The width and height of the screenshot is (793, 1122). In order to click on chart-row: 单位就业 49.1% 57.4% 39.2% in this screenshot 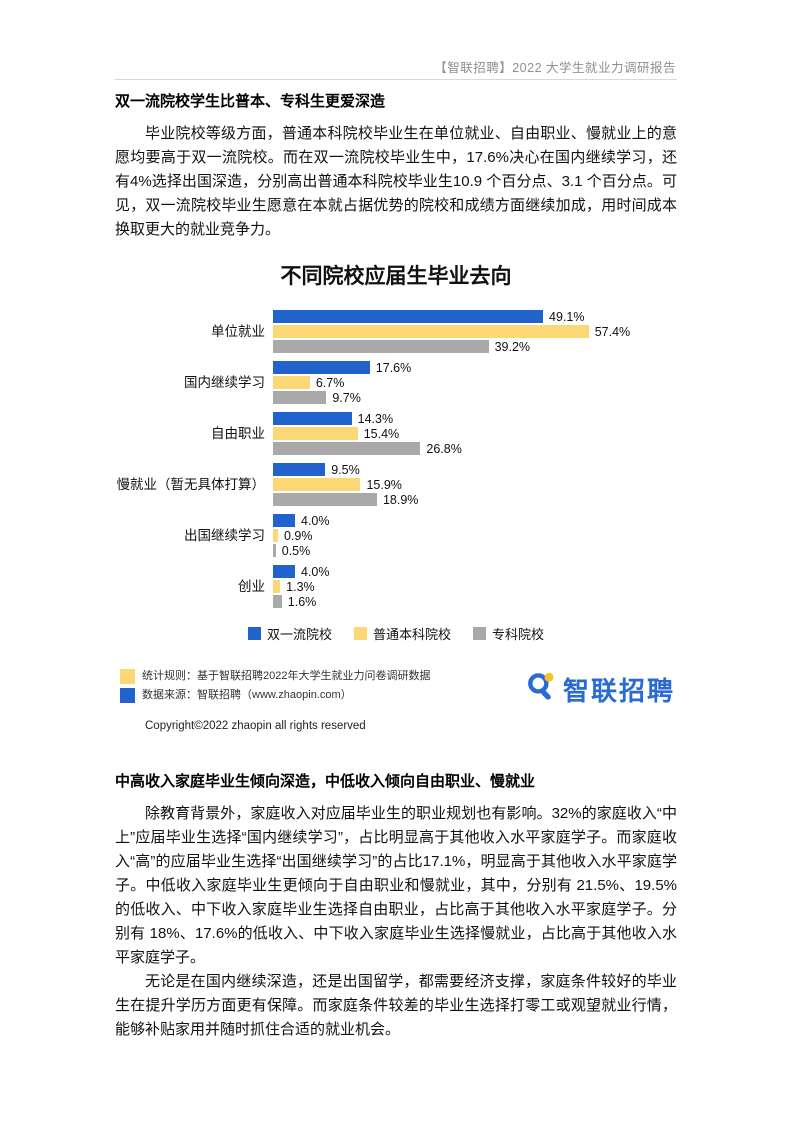, I will do `click(396, 331)`.